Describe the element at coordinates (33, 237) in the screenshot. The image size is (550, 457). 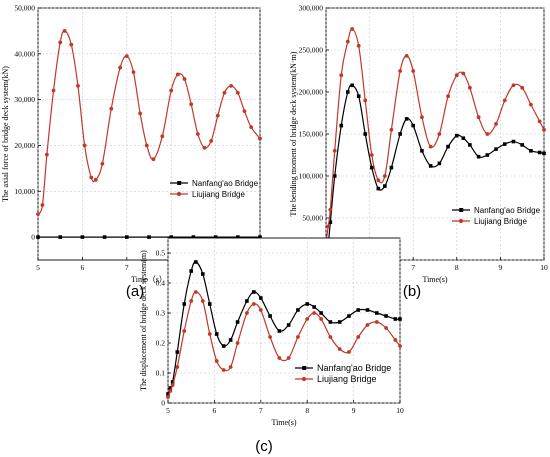
I see `y-tick-label: 0` at that location.